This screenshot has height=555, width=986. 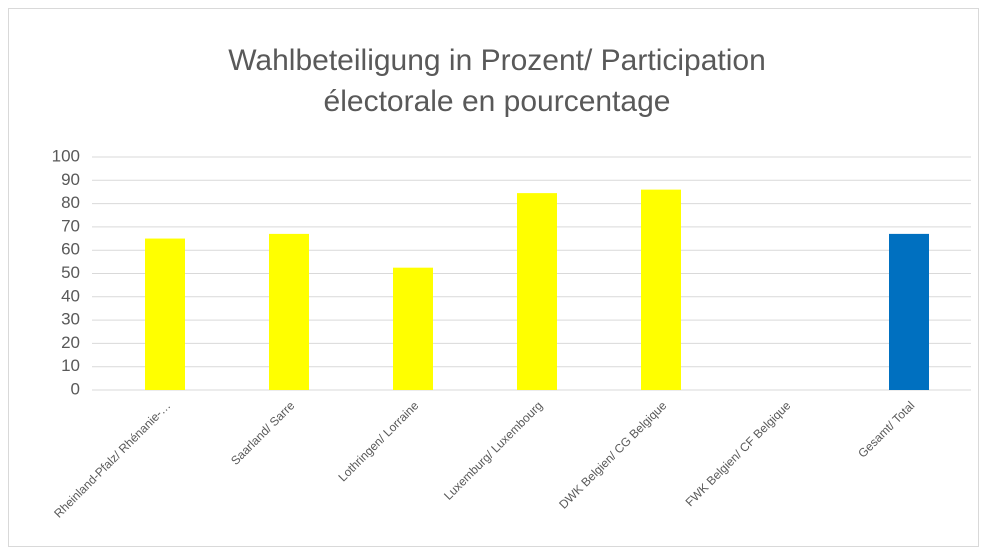 What do you see at coordinates (70, 365) in the screenshot?
I see `y-tick-label: 10` at bounding box center [70, 365].